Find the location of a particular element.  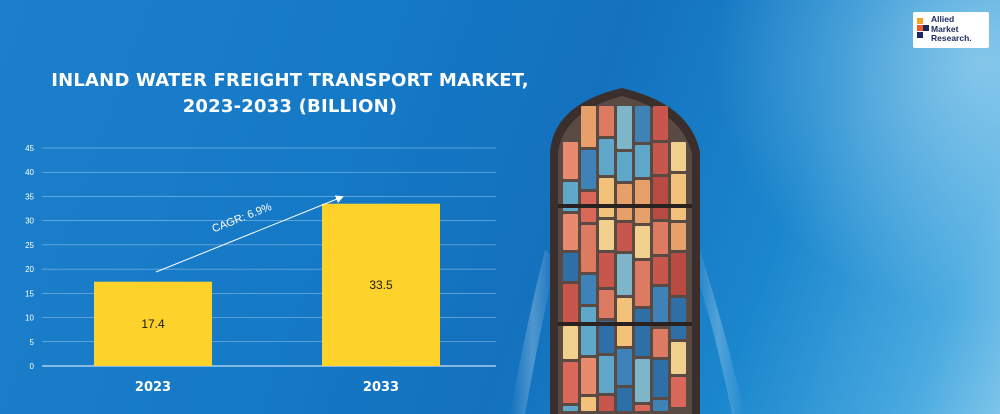

y-tick-label-35: 35 is located at coordinates (29, 196).